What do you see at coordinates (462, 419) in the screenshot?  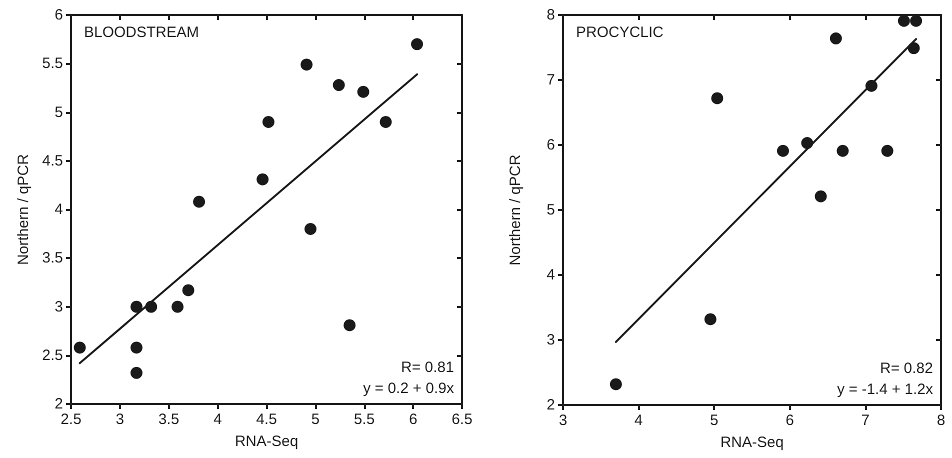 I see `x-tick-label: 6.5` at bounding box center [462, 419].